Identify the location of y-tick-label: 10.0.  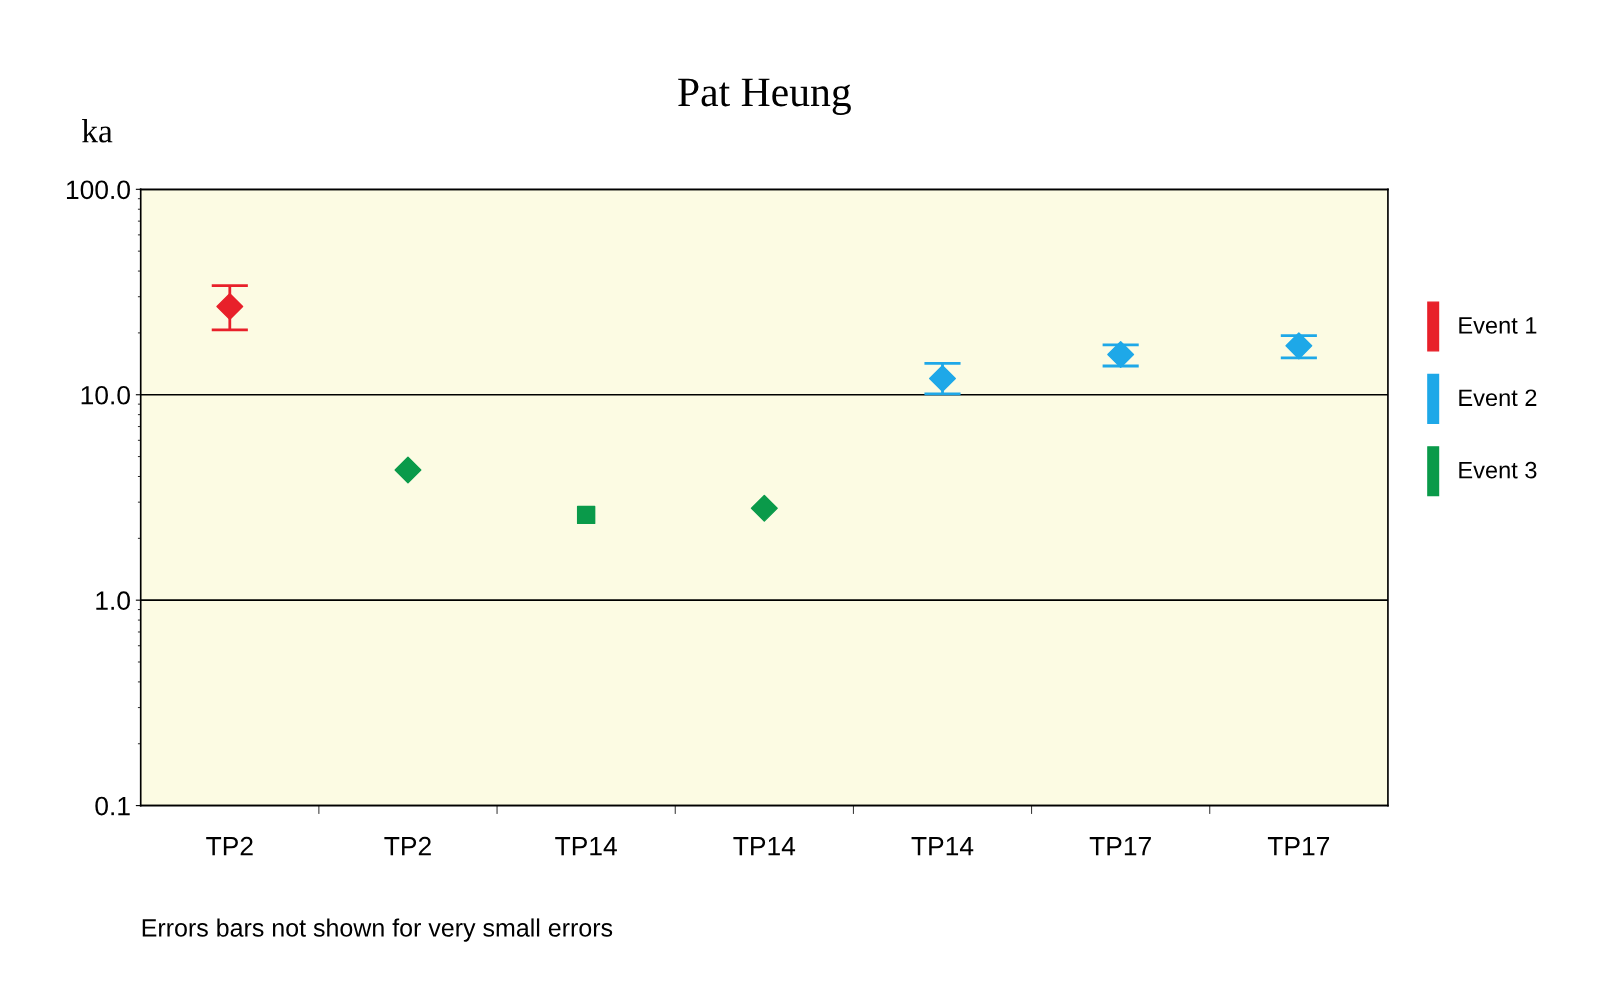
(105, 395).